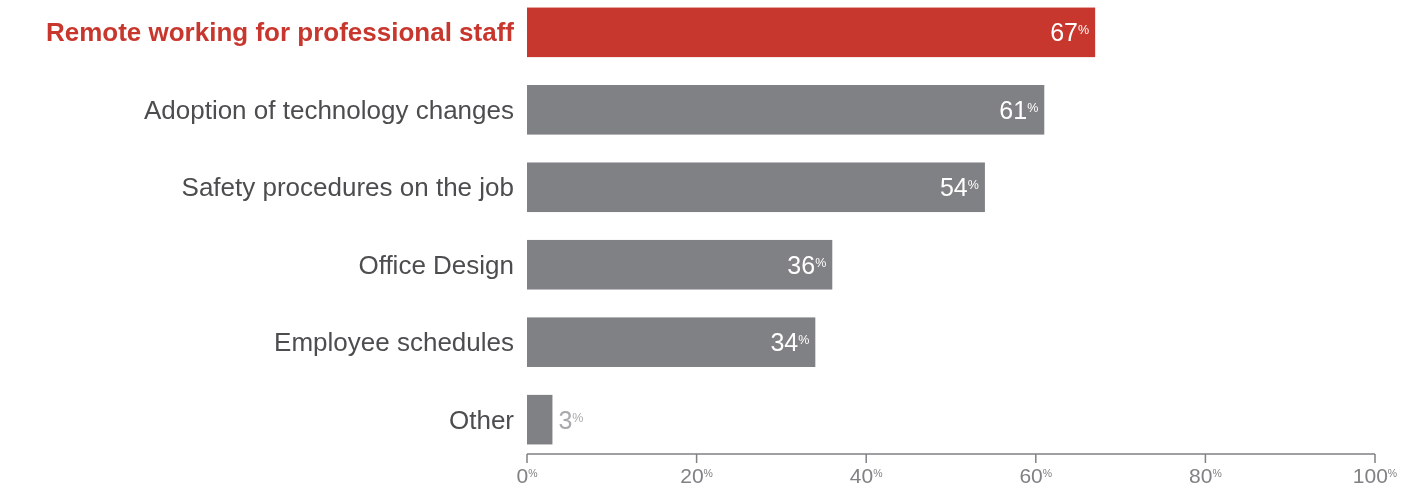 The width and height of the screenshot is (1412, 491). What do you see at coordinates (1019, 109) in the screenshot?
I see `data-label: 61$^{%}$` at bounding box center [1019, 109].